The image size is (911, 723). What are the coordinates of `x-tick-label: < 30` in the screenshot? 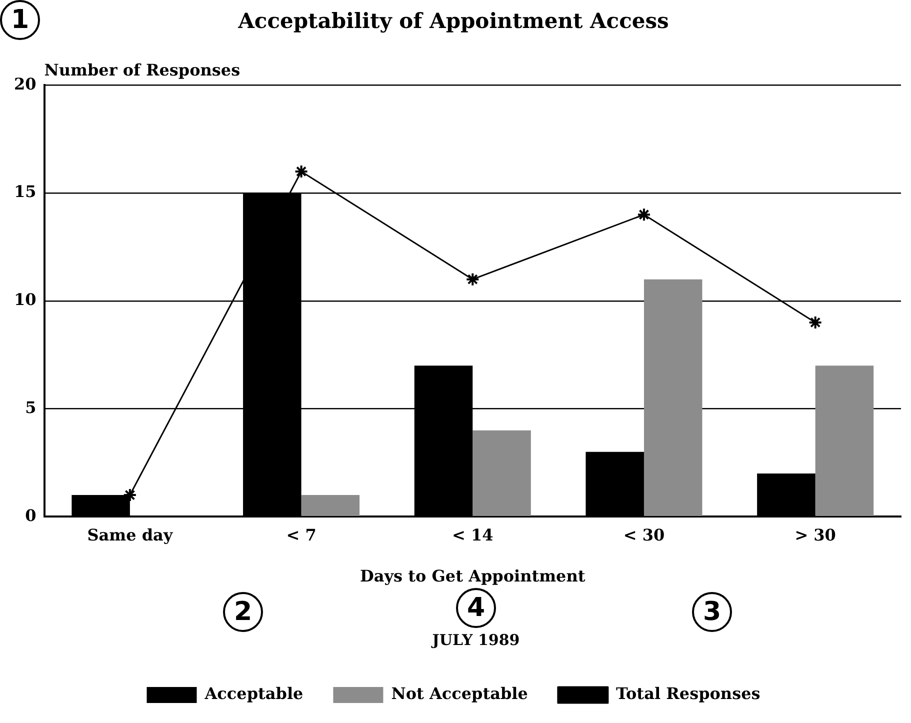 It's located at (644, 534).